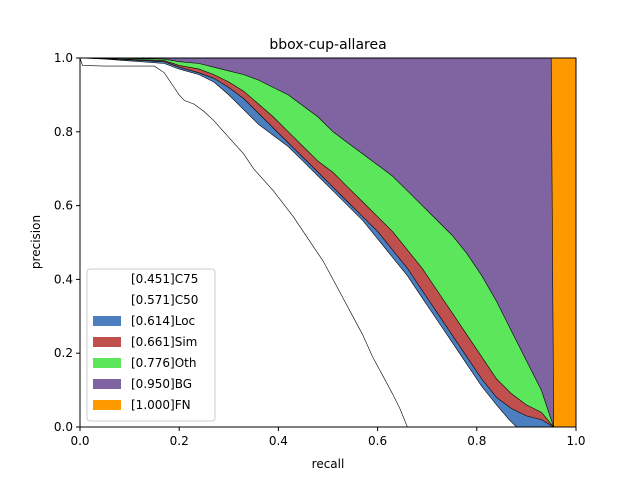  Describe the element at coordinates (63, 353) in the screenshot. I see `y-tick-label: 0.2` at that location.